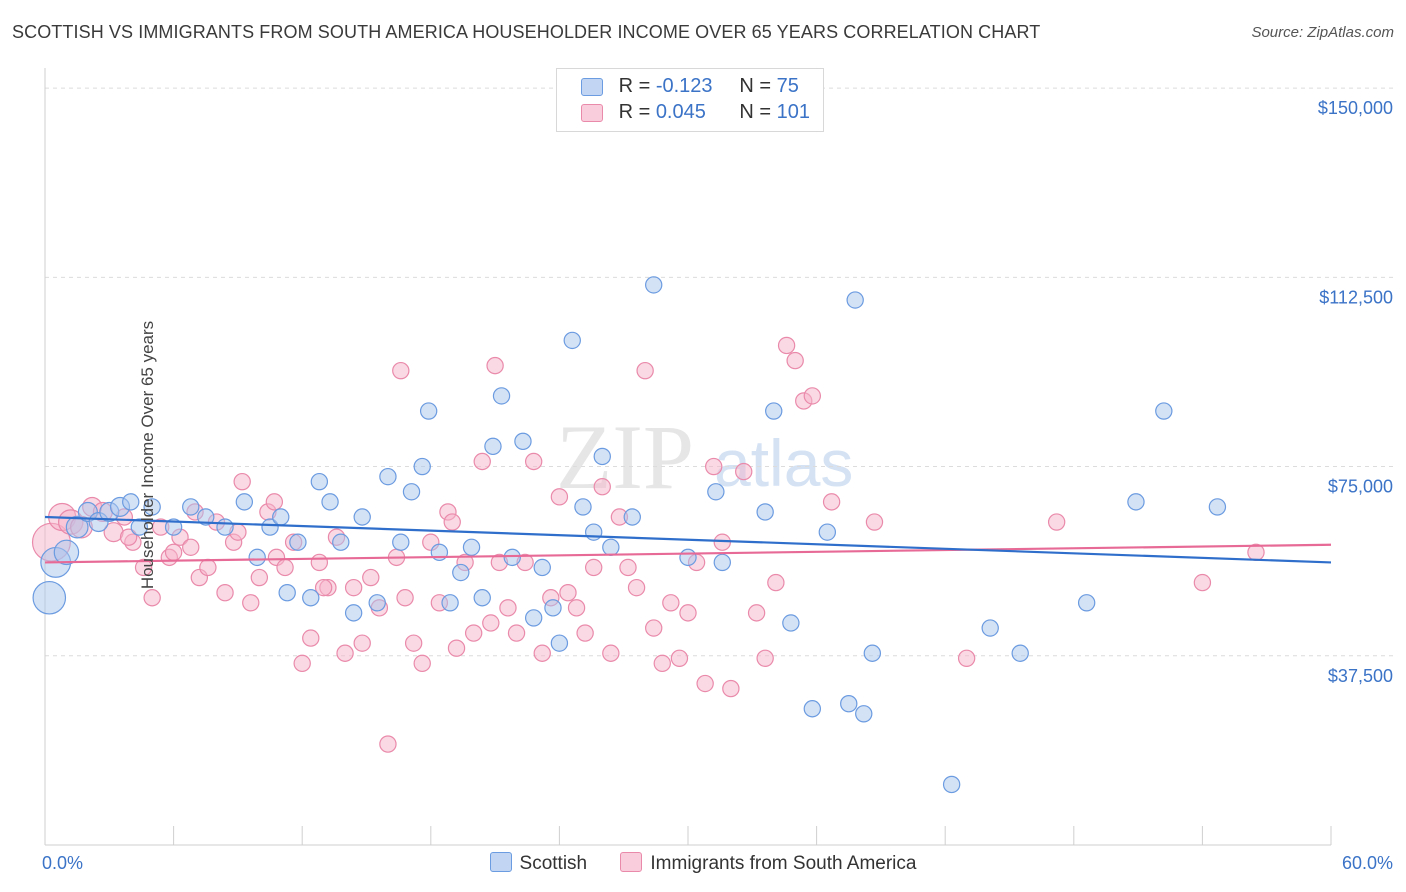  I want to click on stats-r-value: 0.045, so click(680, 112).